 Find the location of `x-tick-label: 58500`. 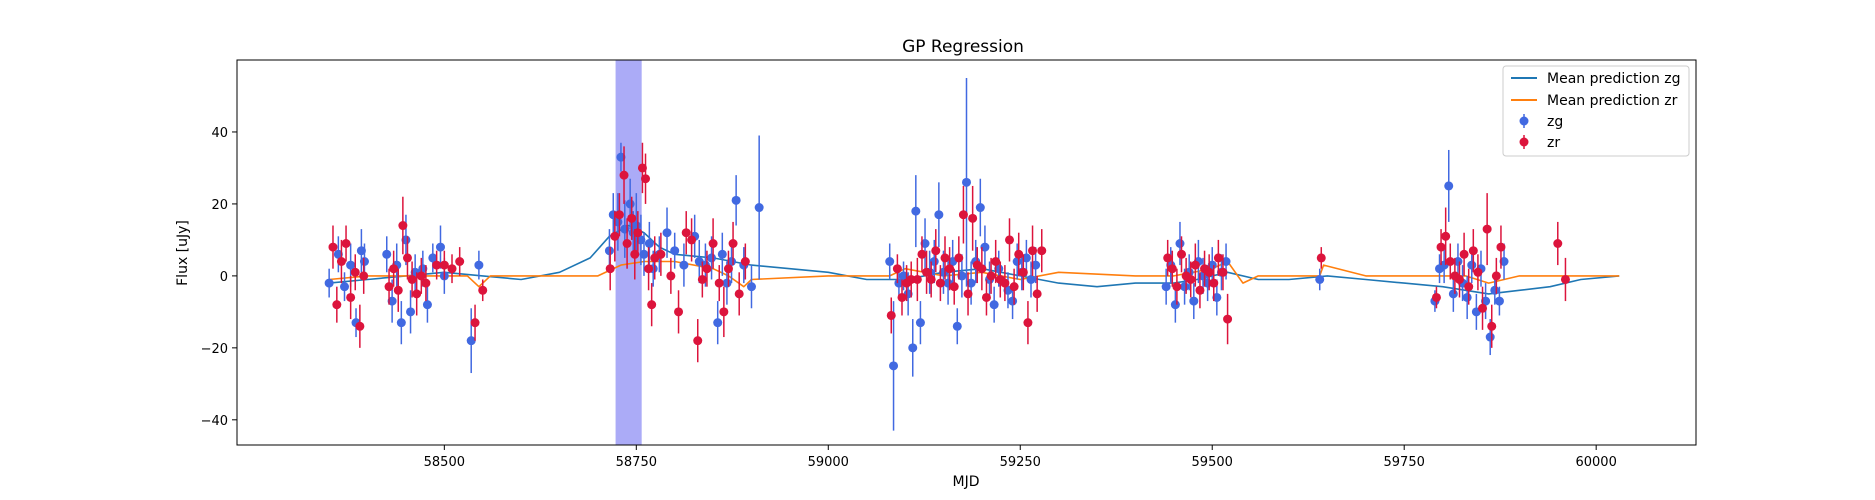

x-tick-label: 58500 is located at coordinates (444, 462).